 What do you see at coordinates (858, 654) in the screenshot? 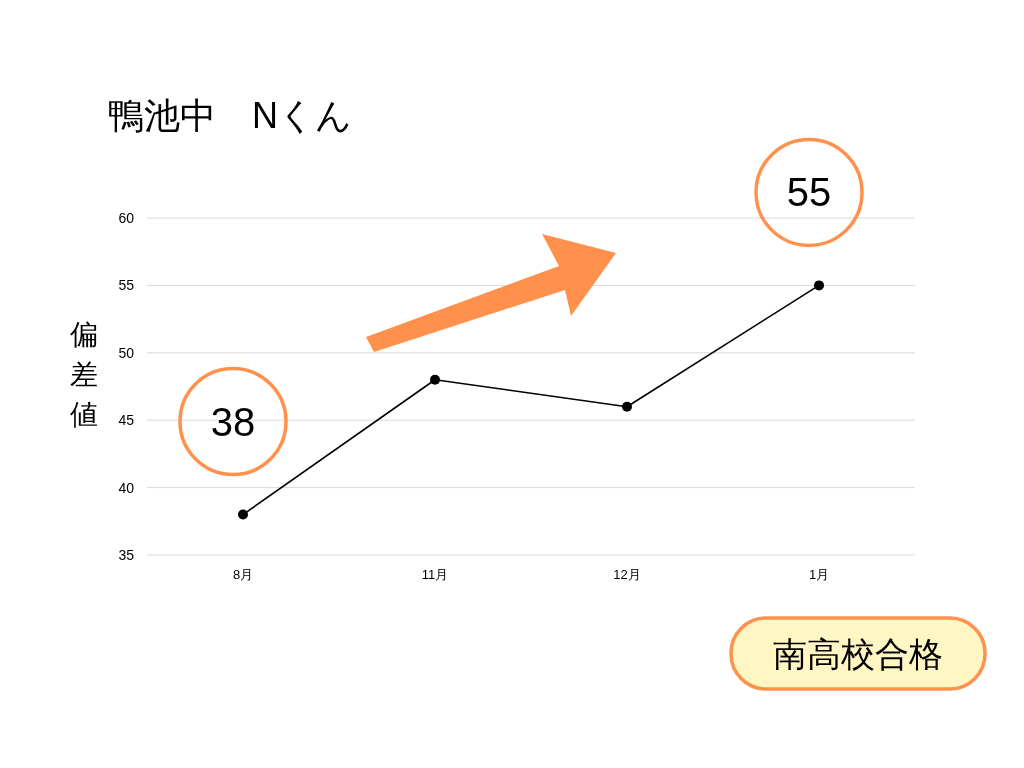
I see `text: 南高校合格` at bounding box center [858, 654].